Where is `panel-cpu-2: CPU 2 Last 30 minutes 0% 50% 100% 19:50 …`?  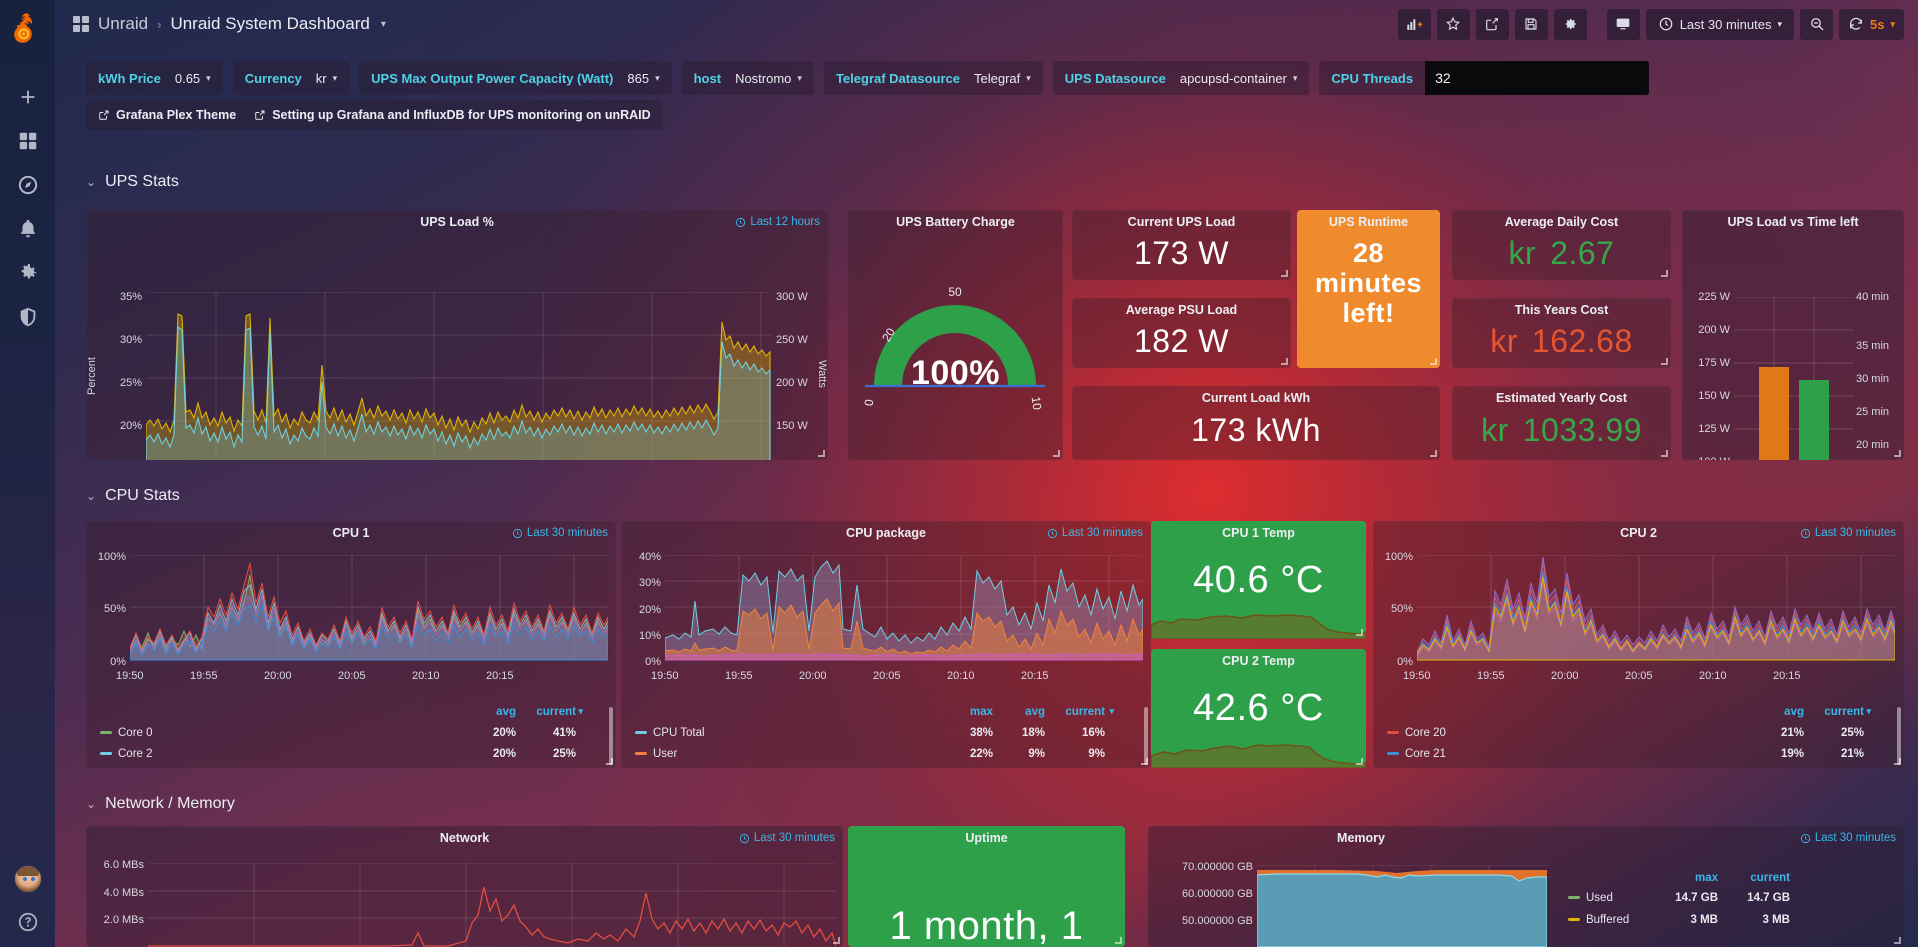
panel-cpu-2: CPU 2 Last 30 minutes 0% 50% 100% 19:50 … is located at coordinates (1638, 644).